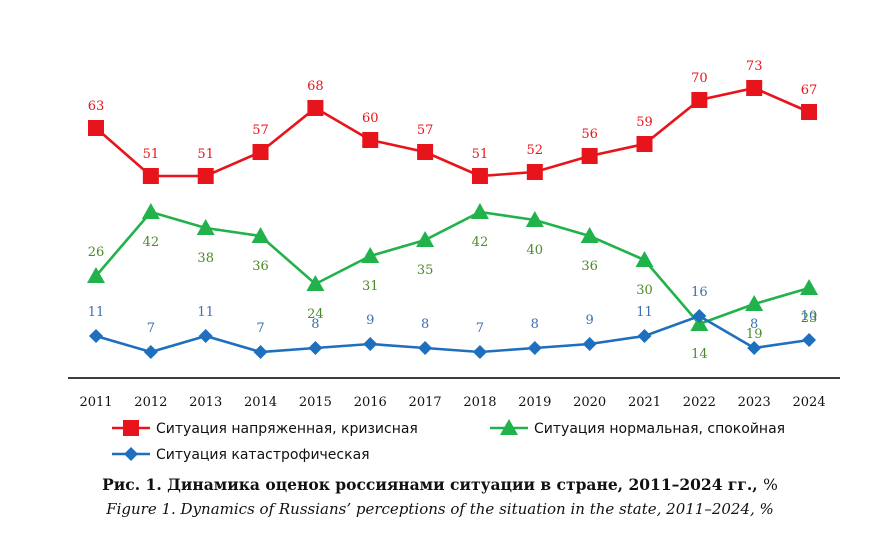 This screenshot has height=541, width=880. What do you see at coordinates (754, 402) in the screenshot?
I see `x-tick-label: 2023` at bounding box center [754, 402].